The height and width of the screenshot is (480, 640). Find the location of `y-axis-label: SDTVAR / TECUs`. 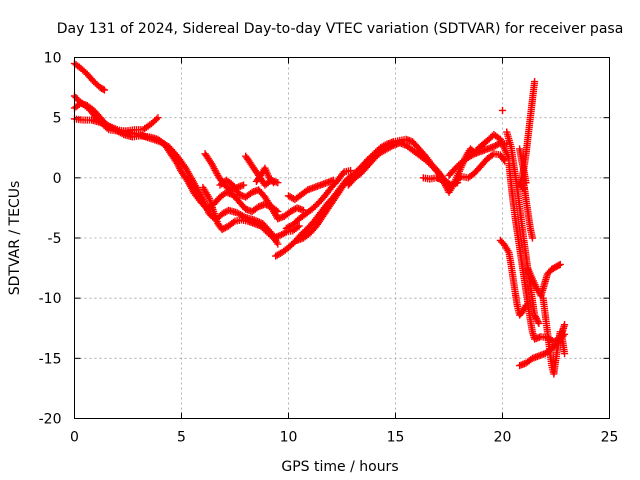

y-axis-label: SDTVAR / TECUs is located at coordinates (15, 238).